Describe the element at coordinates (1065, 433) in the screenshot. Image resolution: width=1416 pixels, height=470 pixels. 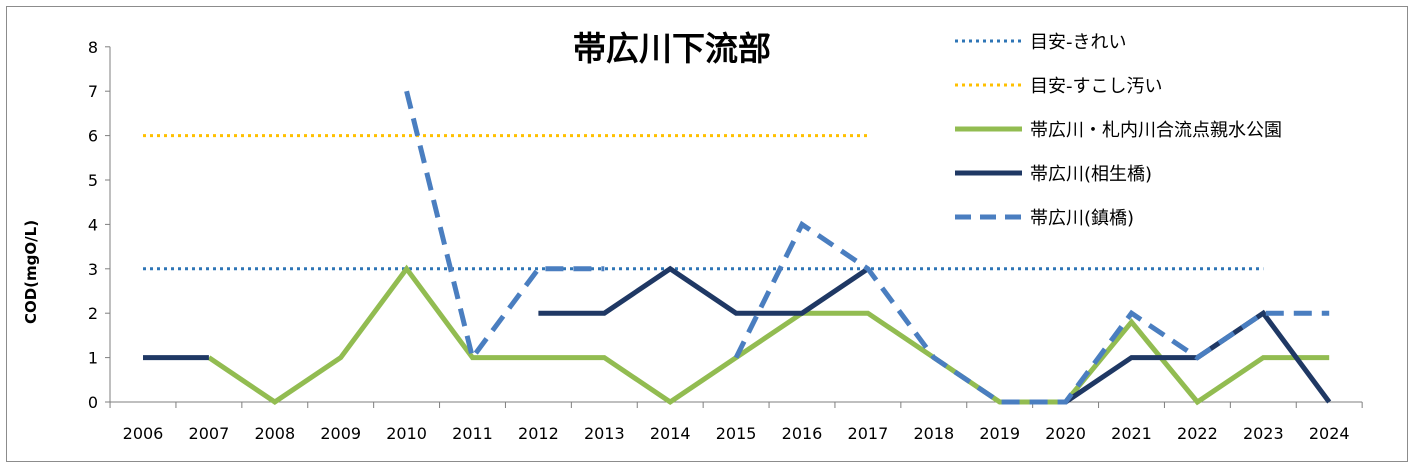
I see `x-tick-label: 2020` at that location.